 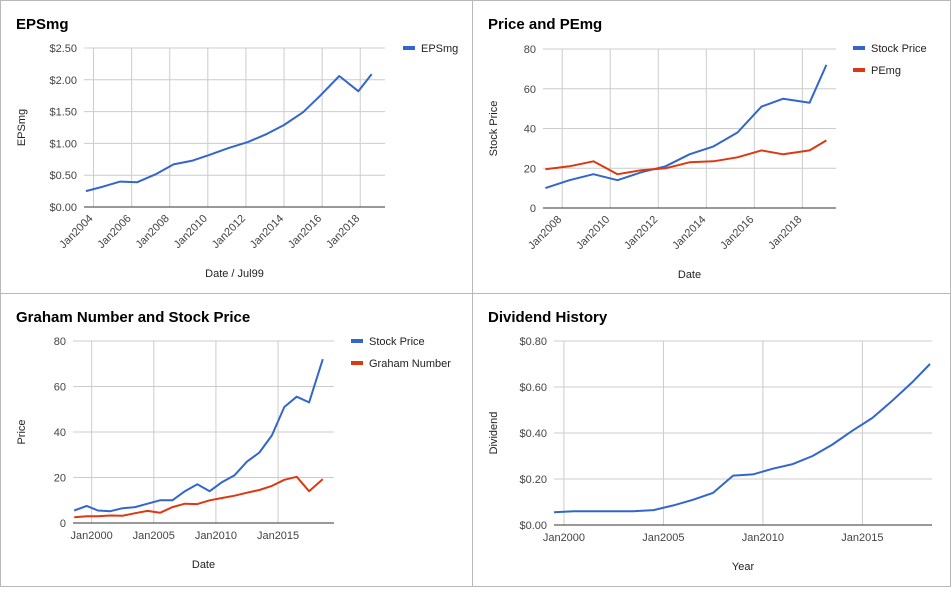 I want to click on x-tick-label: Jan2004, so click(x=76, y=232).